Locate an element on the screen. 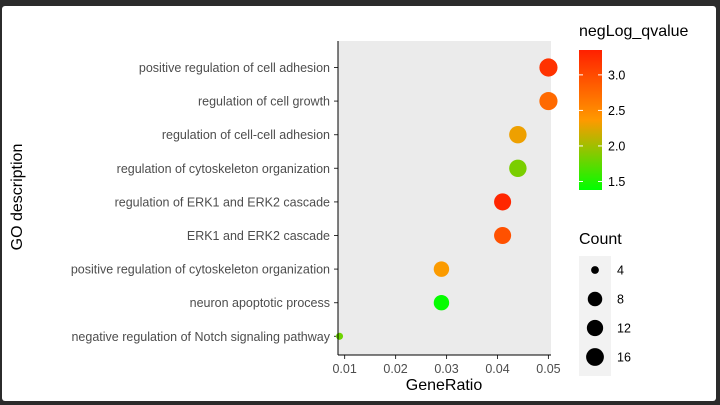 This screenshot has height=405, width=720. color-legend-label: 3.0 is located at coordinates (616, 75).